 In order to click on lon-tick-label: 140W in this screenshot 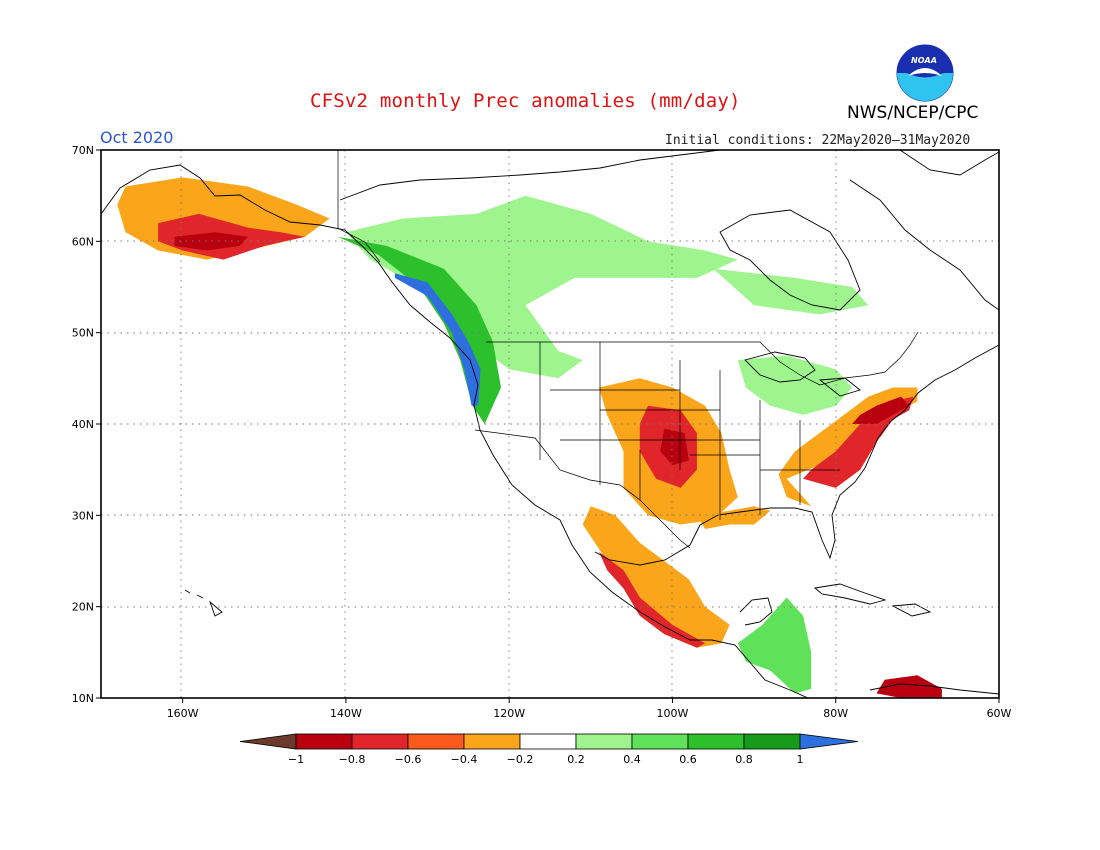, I will do `click(346, 713)`.